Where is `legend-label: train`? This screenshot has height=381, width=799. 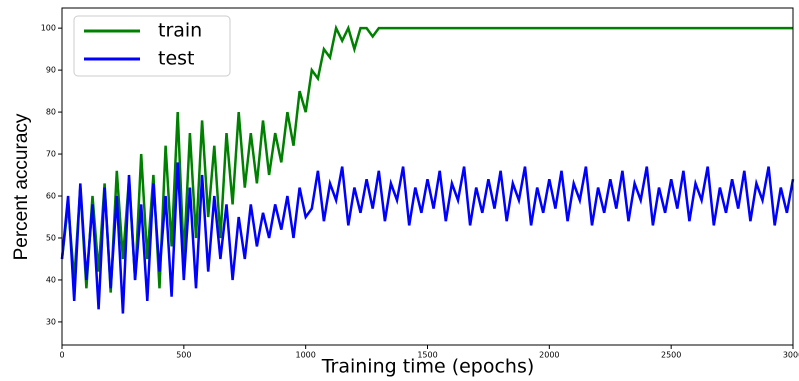
legend-label: train is located at coordinates (180, 31).